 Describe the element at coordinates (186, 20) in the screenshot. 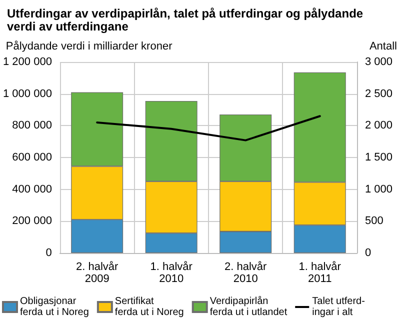

I see `chart-title: Utferdingar av verdipapirlån, talet på utferdingar og pålydande verdi av utferdingane` at that location.